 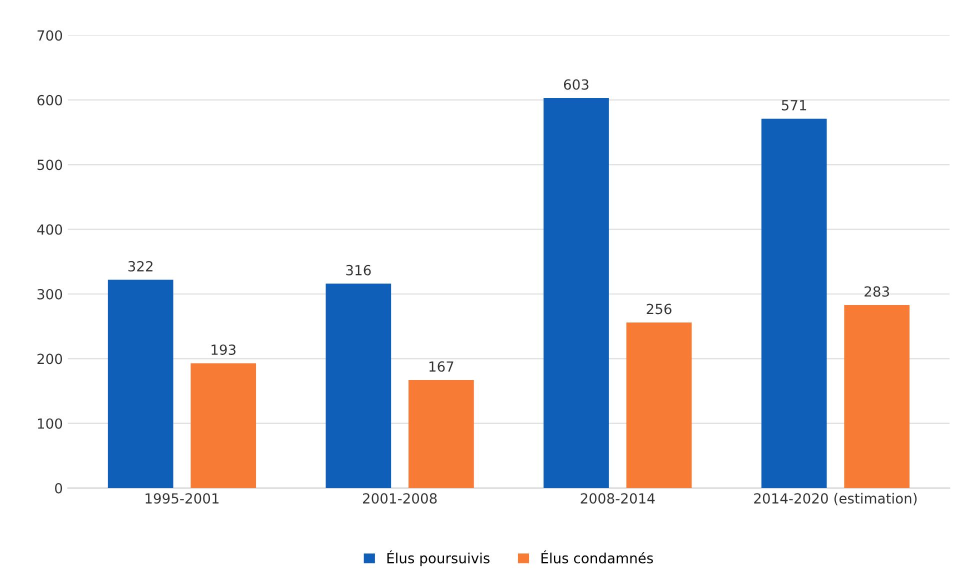 What do you see at coordinates (597, 557) in the screenshot?
I see `legend-label: Élus condamnés` at bounding box center [597, 557].